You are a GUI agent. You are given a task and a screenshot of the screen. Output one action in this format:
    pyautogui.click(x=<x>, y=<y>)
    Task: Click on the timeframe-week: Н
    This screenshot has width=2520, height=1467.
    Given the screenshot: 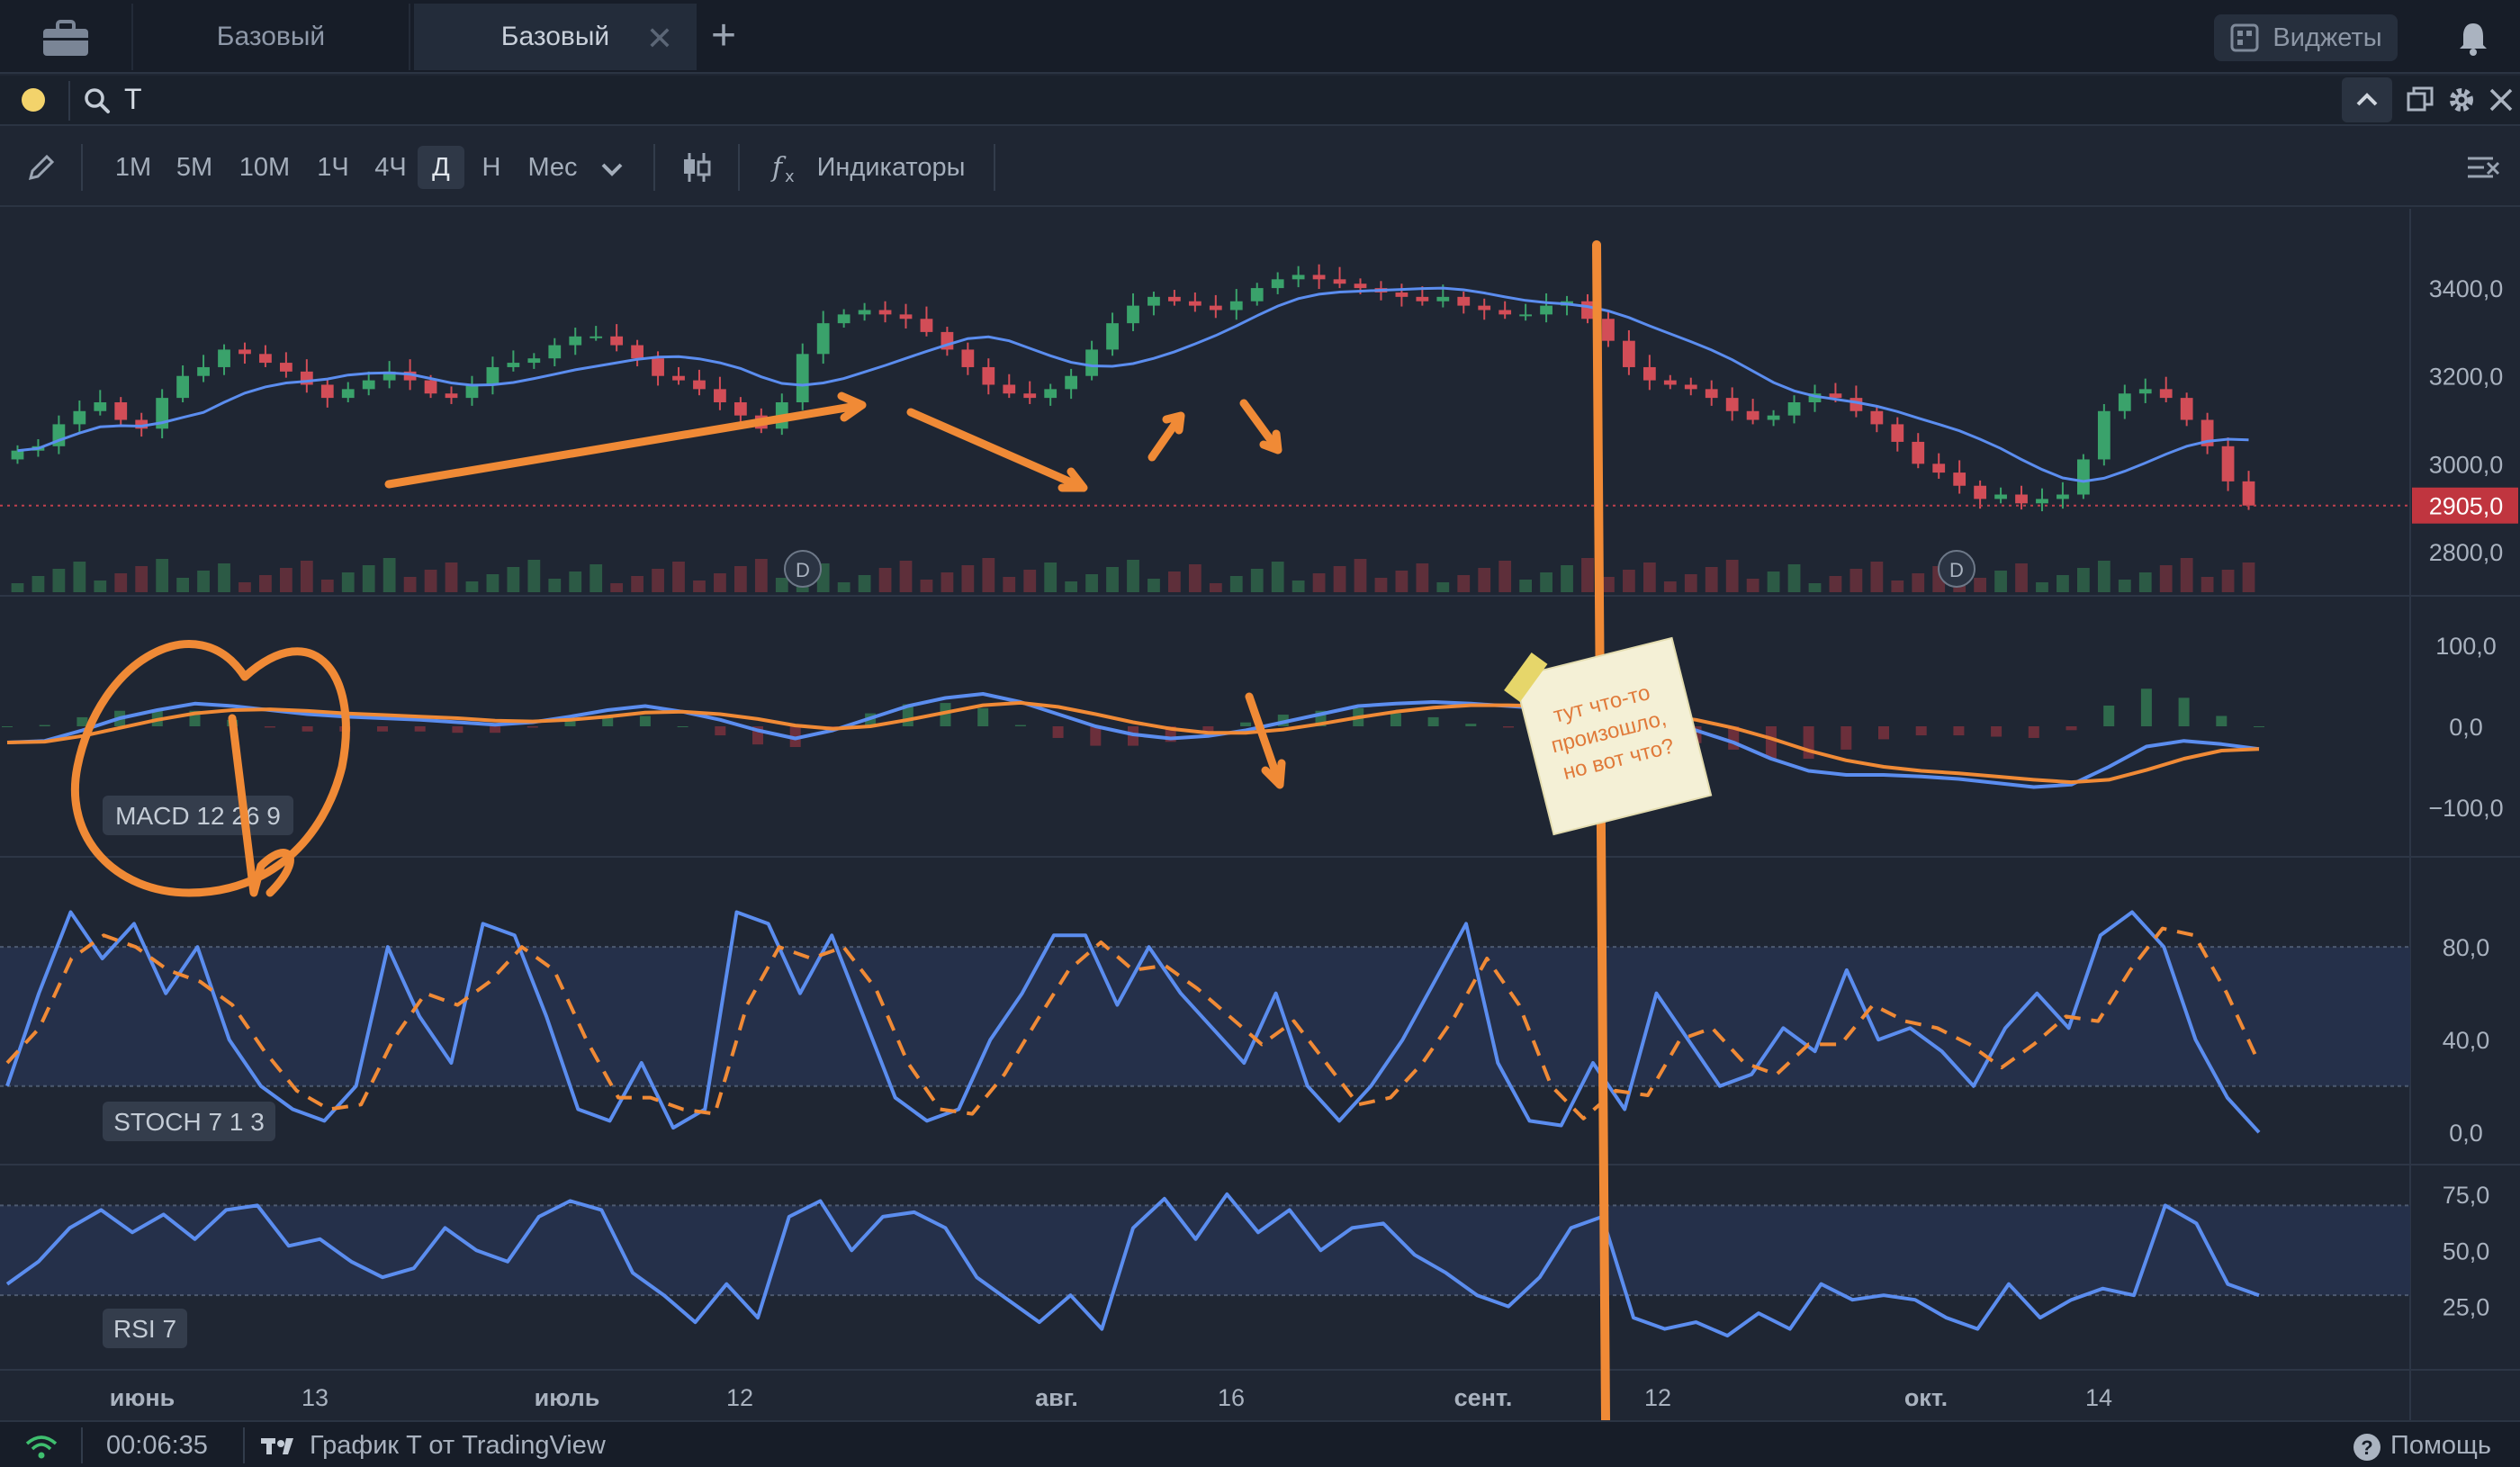 What is the action you would take?
    pyautogui.click(x=491, y=167)
    